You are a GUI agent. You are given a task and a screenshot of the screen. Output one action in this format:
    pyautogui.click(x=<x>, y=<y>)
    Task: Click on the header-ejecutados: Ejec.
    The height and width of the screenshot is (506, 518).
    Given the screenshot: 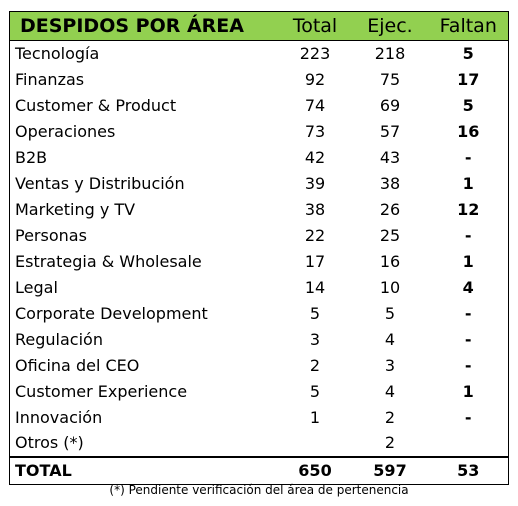 What is the action you would take?
    pyautogui.click(x=390, y=26)
    